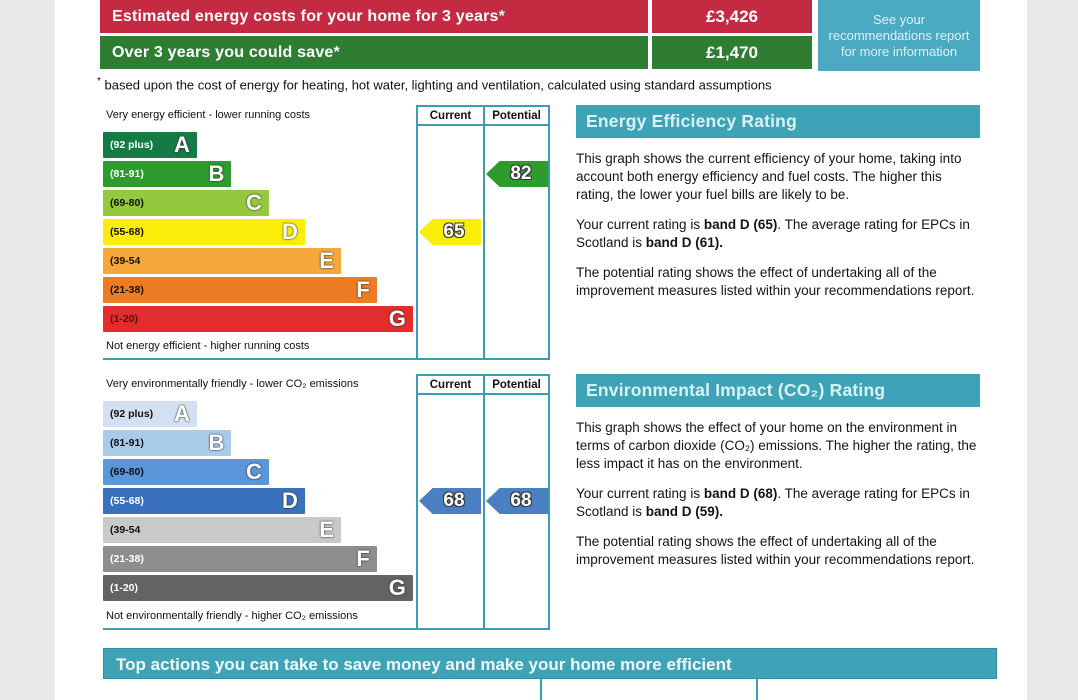 This screenshot has height=700, width=1078. Describe the element at coordinates (778, 121) in the screenshot. I see `energy-panel-title: Energy Efficiency Rating` at that location.